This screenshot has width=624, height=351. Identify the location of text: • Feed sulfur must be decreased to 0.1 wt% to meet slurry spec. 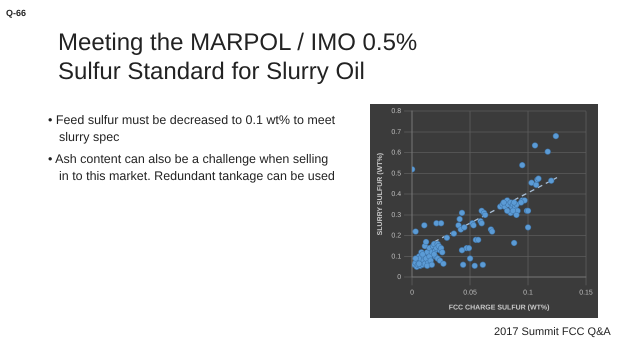
(192, 129).